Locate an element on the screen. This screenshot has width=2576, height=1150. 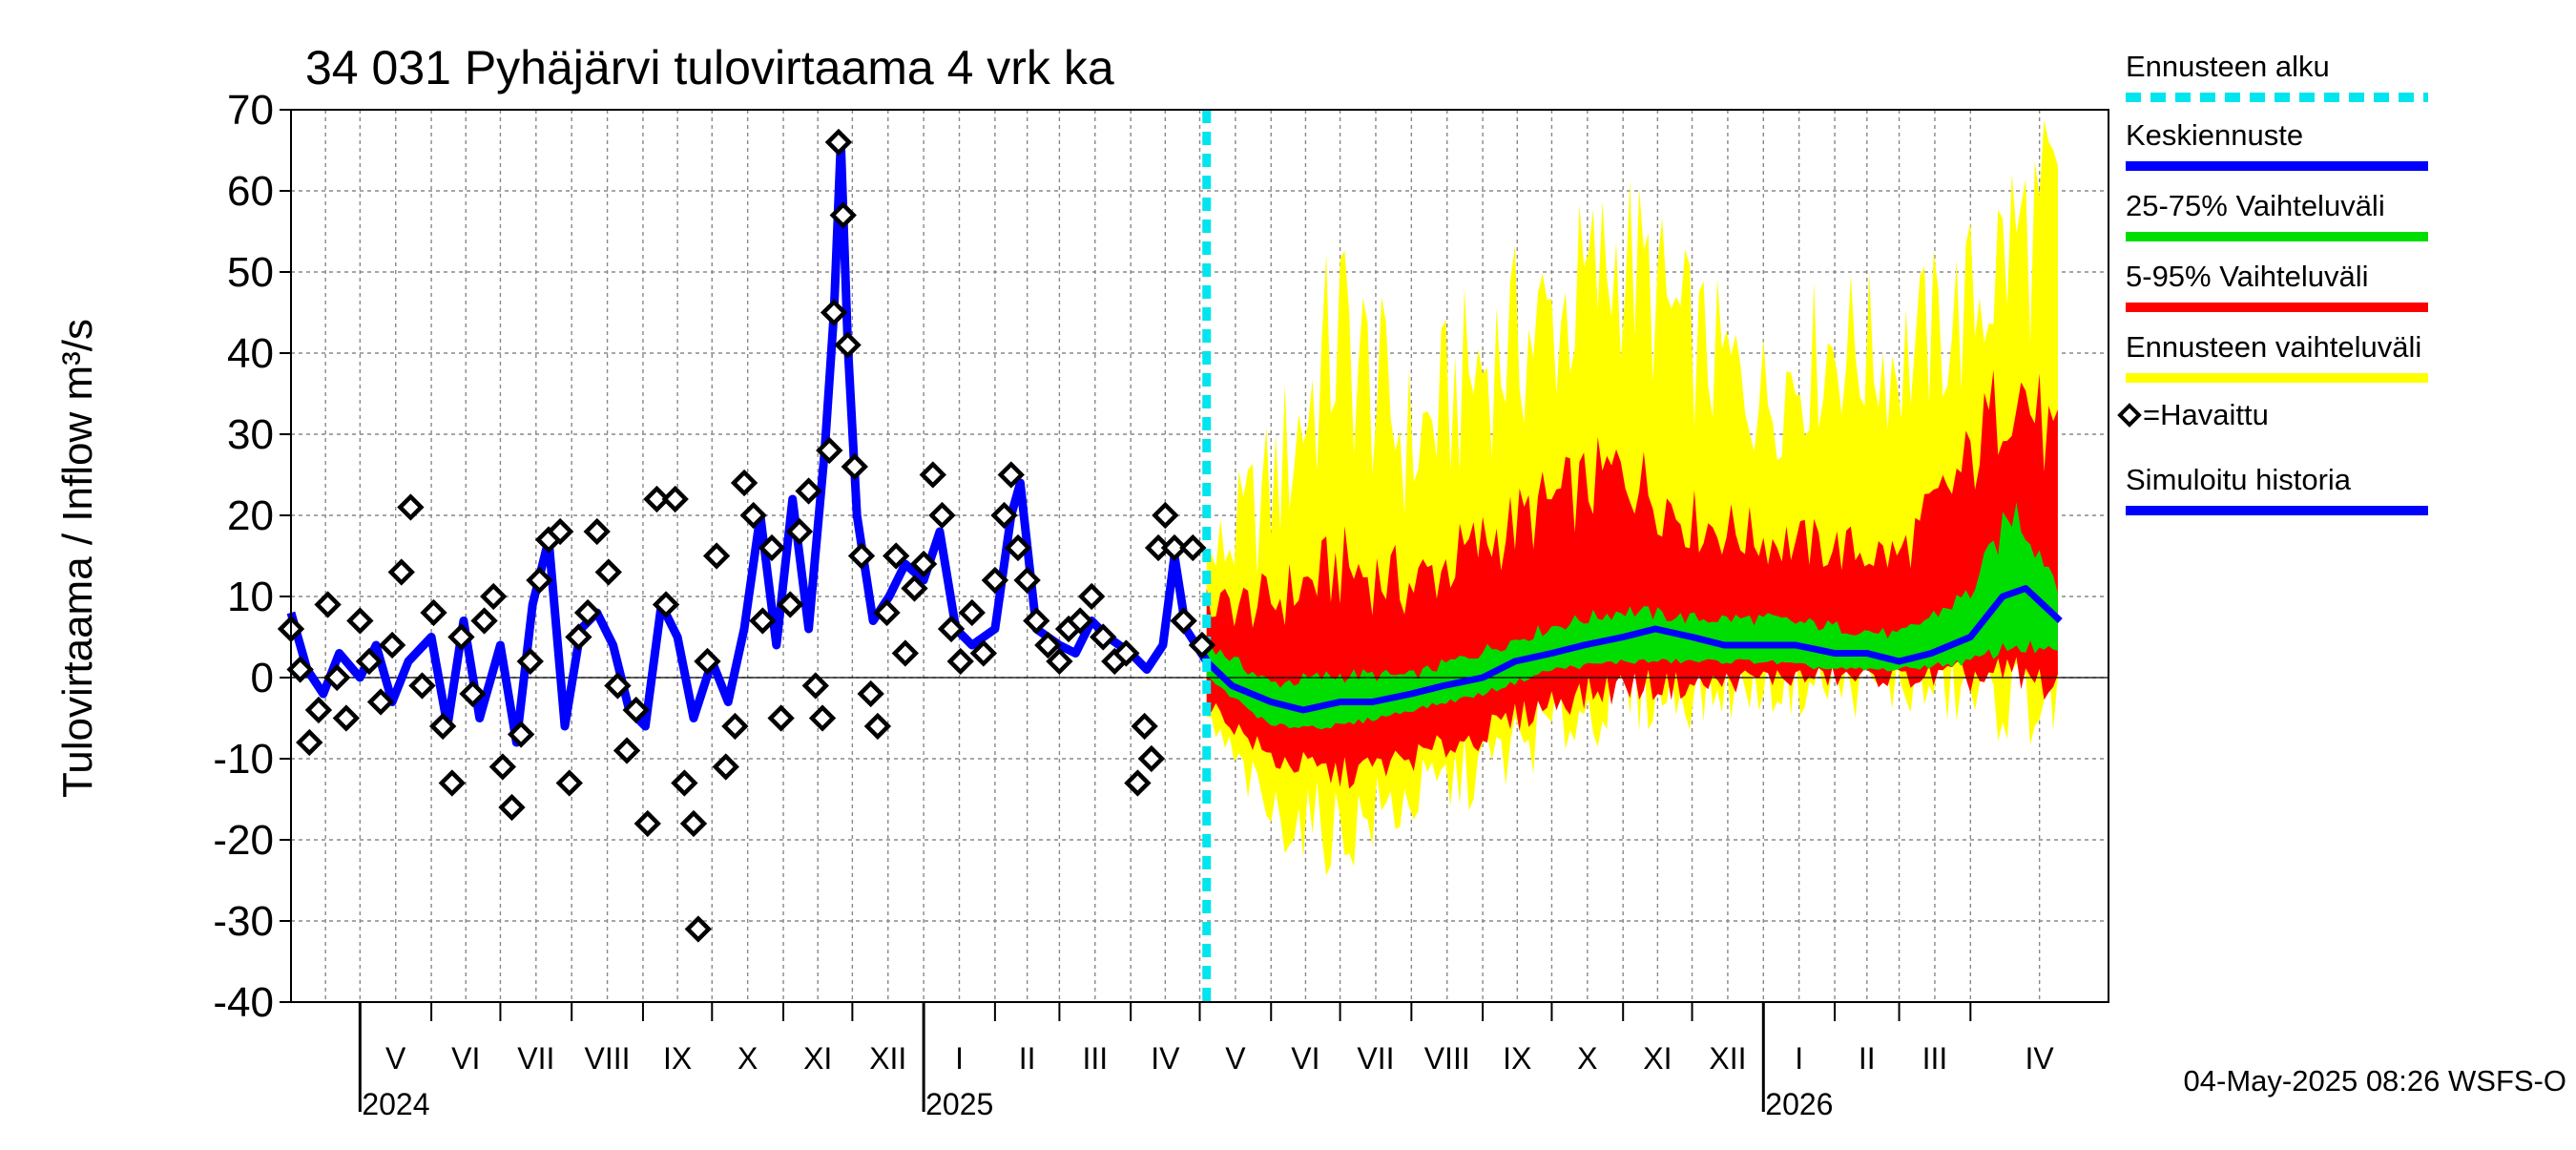
y-tick-label: 30 is located at coordinates (250, 434).